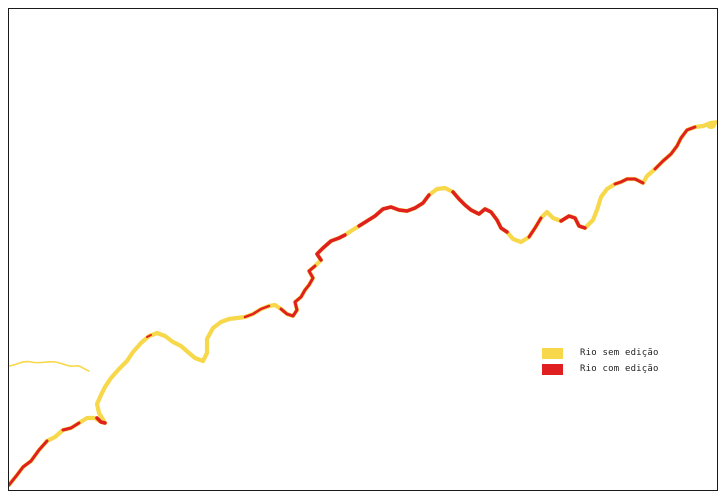  What do you see at coordinates (711, 125) in the screenshot?
I see `river-lake` at bounding box center [711, 125].